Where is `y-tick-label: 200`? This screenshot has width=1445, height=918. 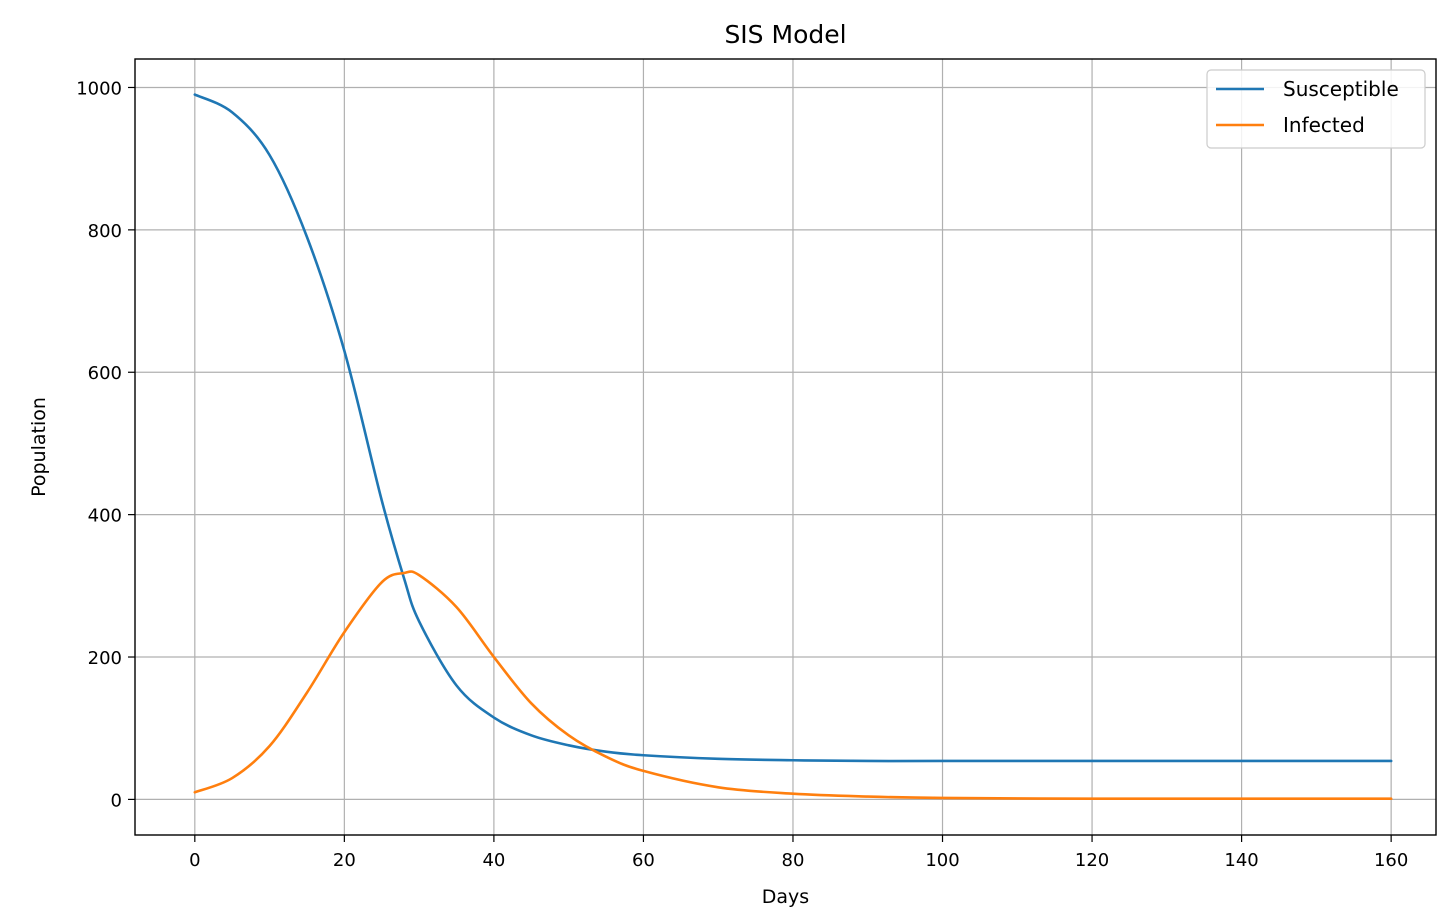
y-tick-label: 200 is located at coordinates (105, 658).